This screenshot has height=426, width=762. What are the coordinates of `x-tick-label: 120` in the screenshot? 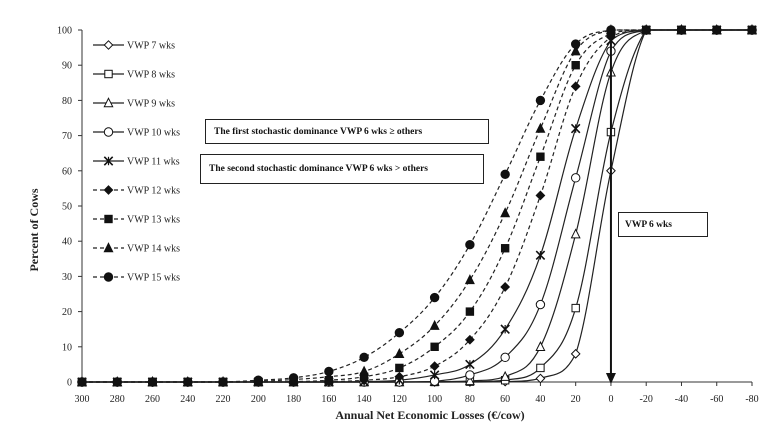 It's located at (399, 399).